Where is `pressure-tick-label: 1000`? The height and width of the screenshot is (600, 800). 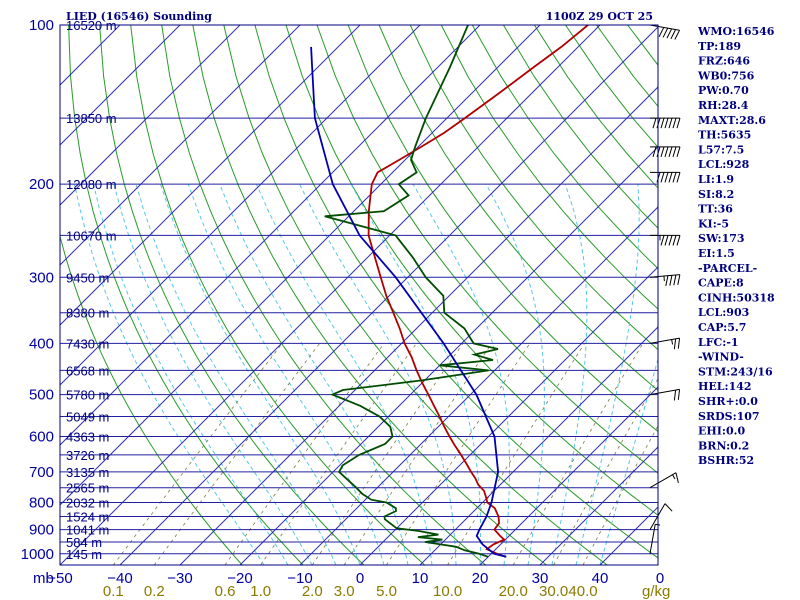
pressure-tick-label: 1000 is located at coordinates (37, 554).